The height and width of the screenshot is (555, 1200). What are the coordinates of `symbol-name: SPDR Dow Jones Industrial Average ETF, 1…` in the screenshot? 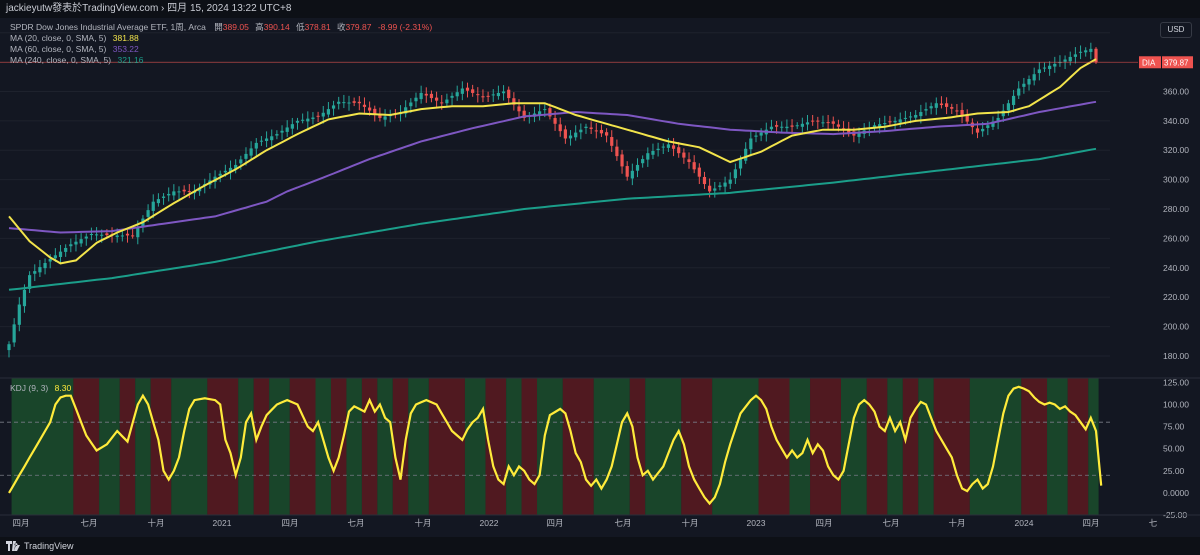 It's located at (108, 27).